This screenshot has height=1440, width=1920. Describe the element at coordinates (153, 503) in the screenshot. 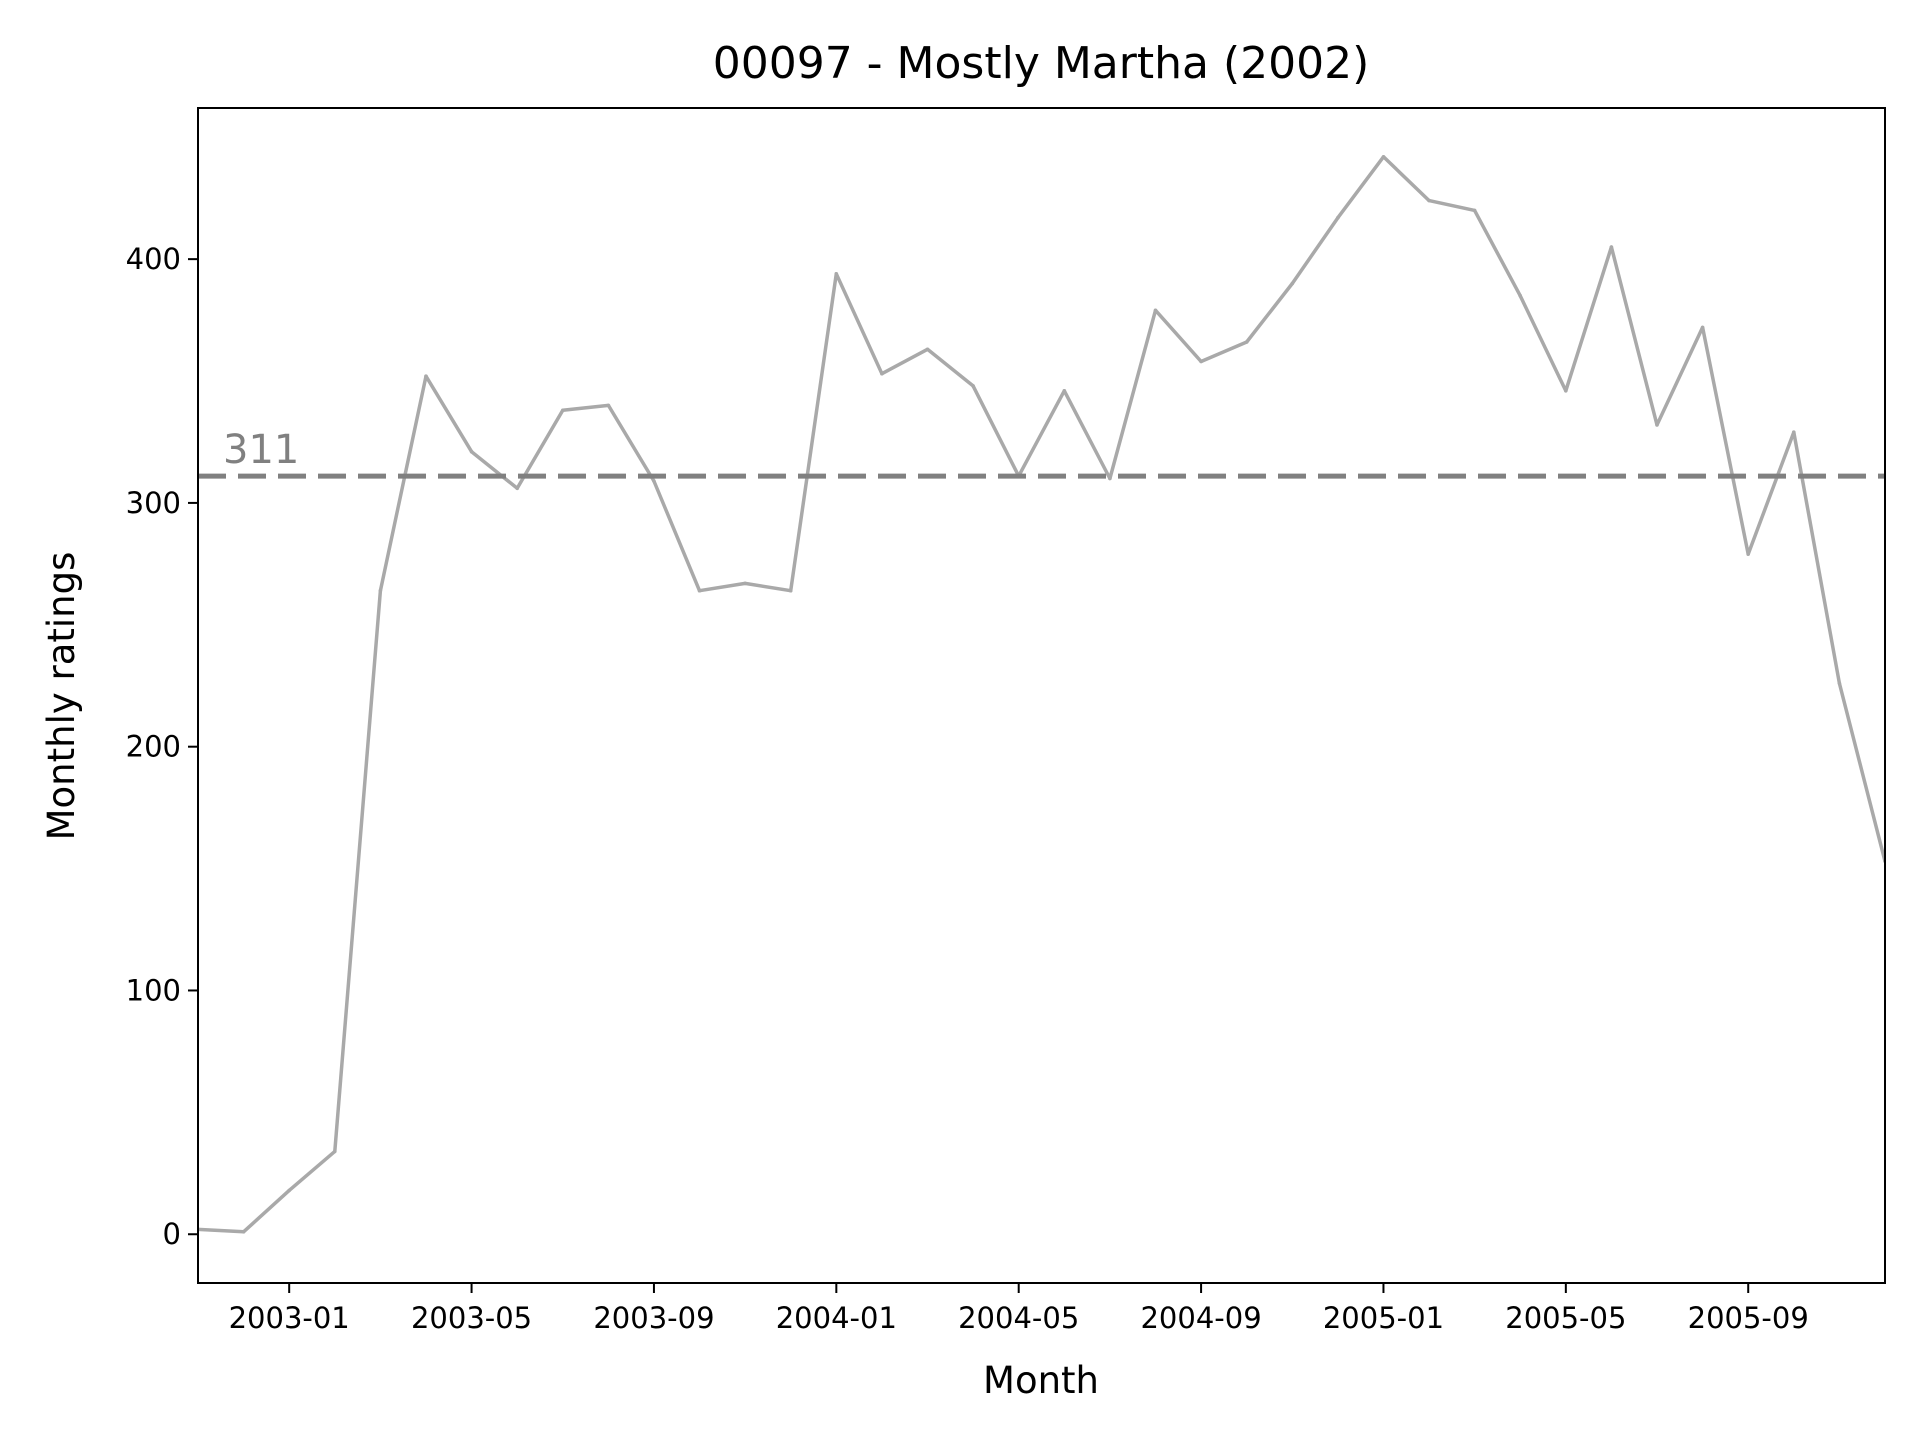

I see `y-tick-label: 300` at that location.